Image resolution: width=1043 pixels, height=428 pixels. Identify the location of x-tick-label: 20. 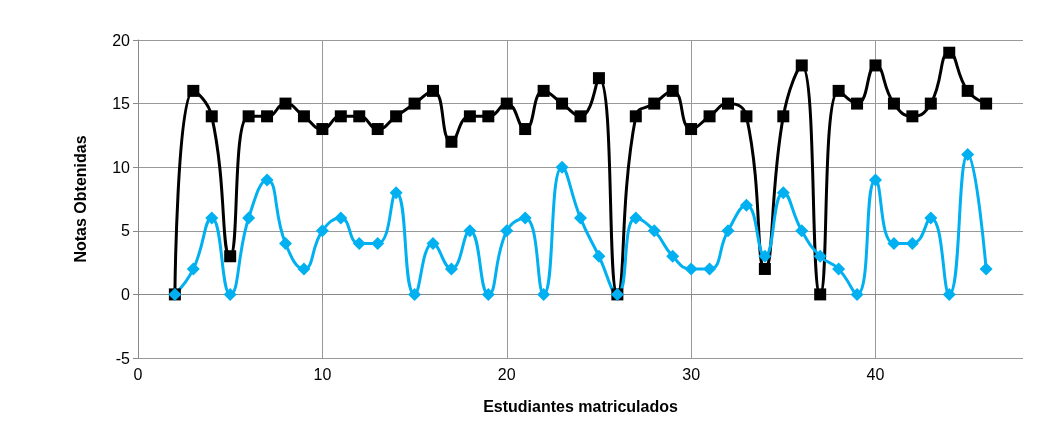
(506, 374).